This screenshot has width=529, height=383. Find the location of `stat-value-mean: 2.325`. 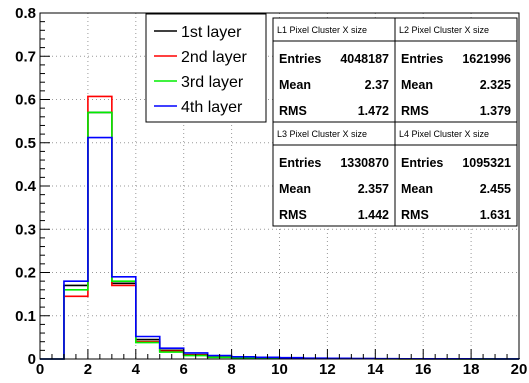

stat-value-mean: 2.325 is located at coordinates (495, 85).